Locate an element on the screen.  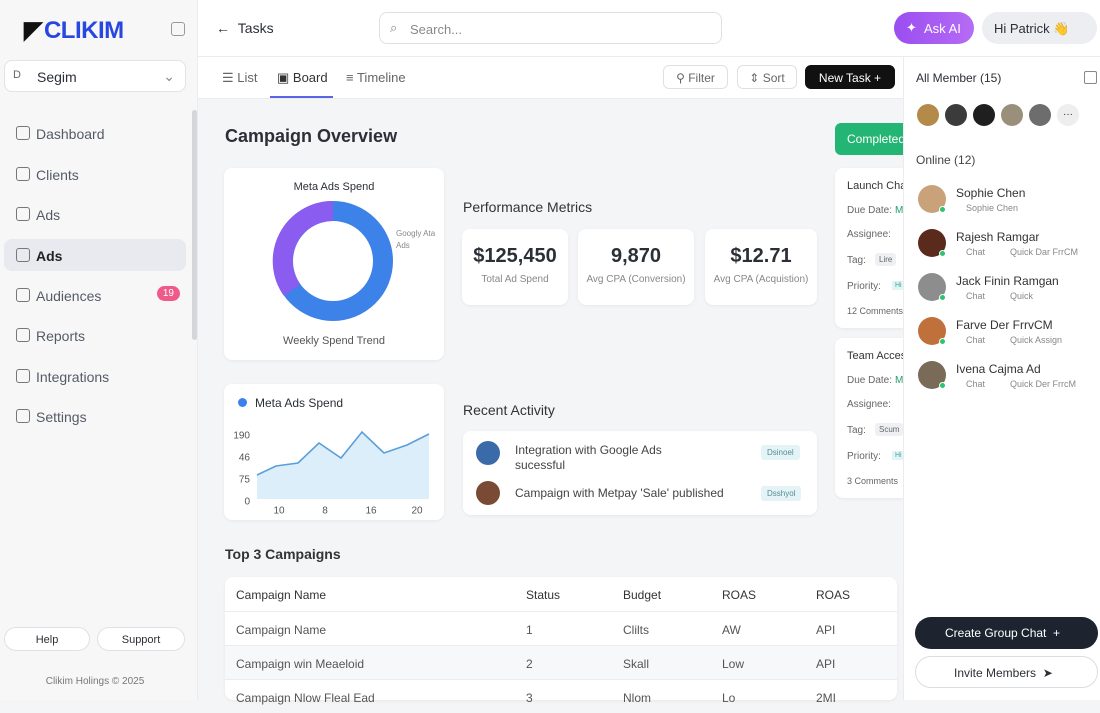
tab: ≡ Timeline is located at coordinates (376, 77).